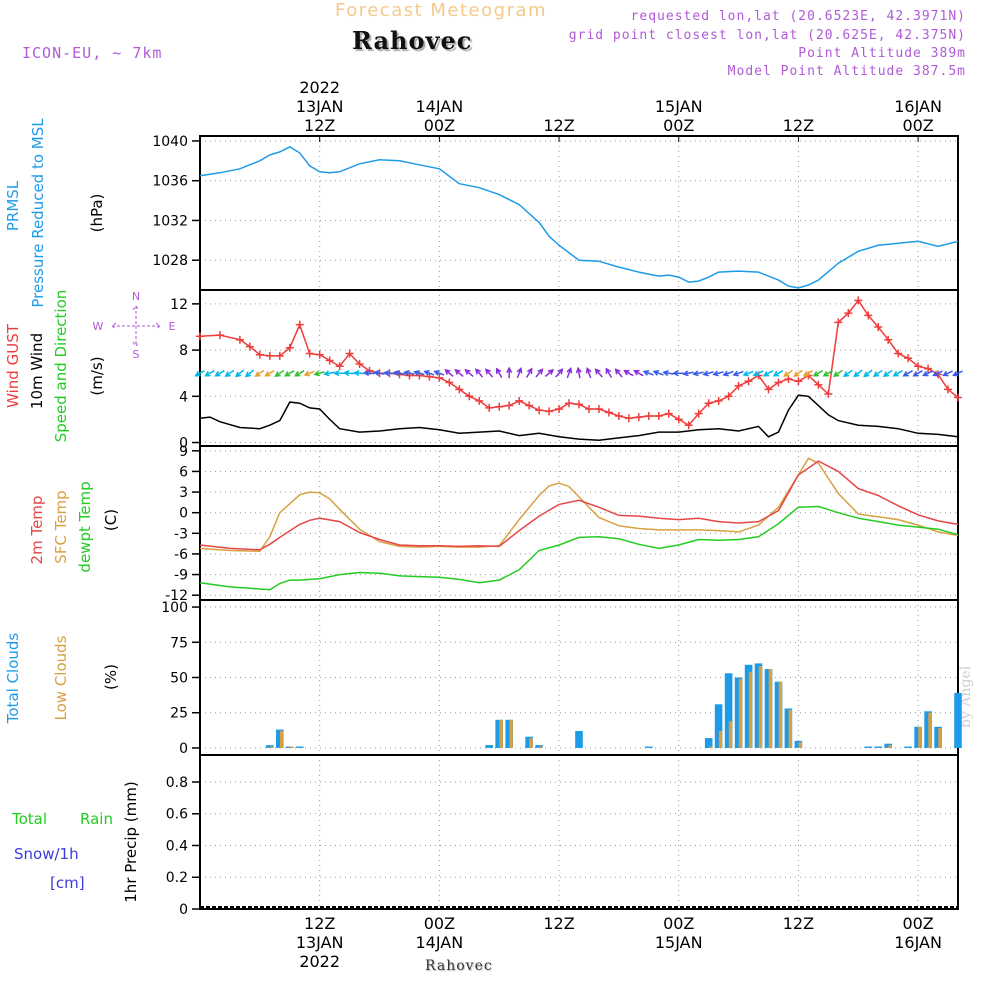 This screenshot has height=1000, width=1000. What do you see at coordinates (183, 514) in the screenshot?
I see `y-tick-label-temperature: 0` at bounding box center [183, 514].